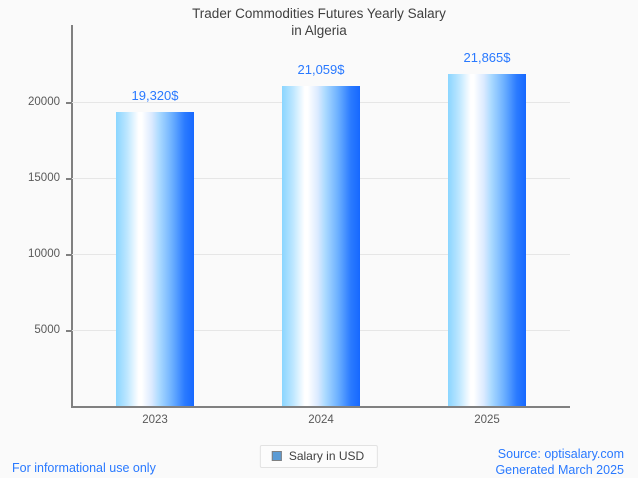  What do you see at coordinates (44, 254) in the screenshot?
I see `y-axis-tick-label: 10000` at bounding box center [44, 254].